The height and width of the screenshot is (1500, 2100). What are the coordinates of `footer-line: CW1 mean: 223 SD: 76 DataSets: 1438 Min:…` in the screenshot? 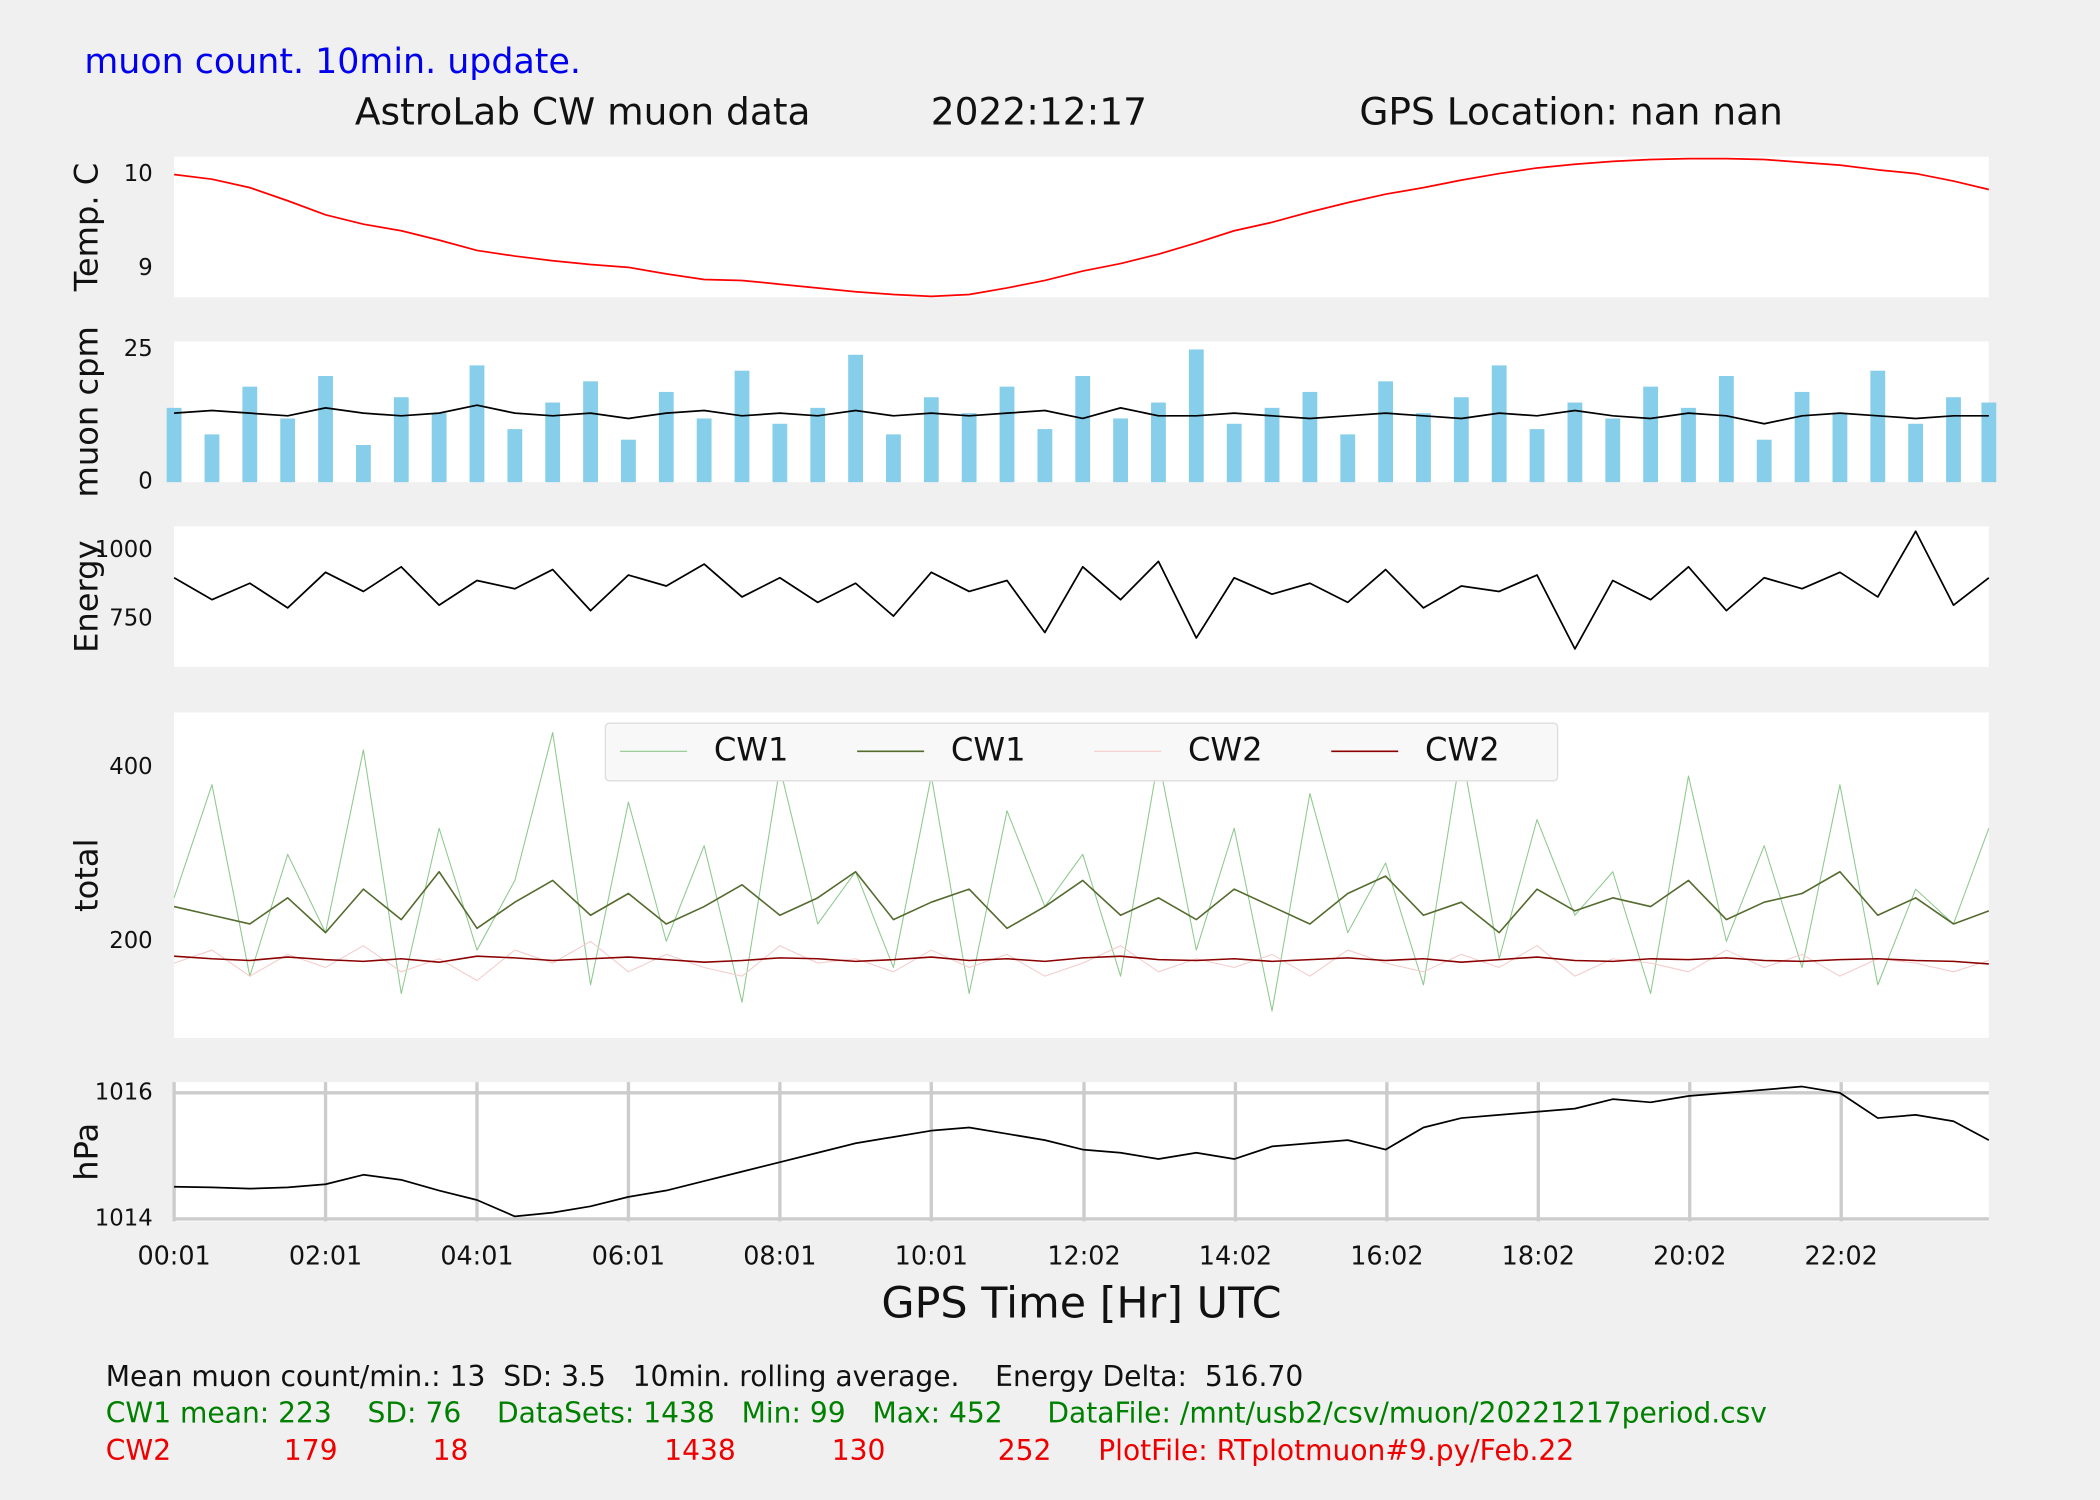 It's located at (936, 1412).